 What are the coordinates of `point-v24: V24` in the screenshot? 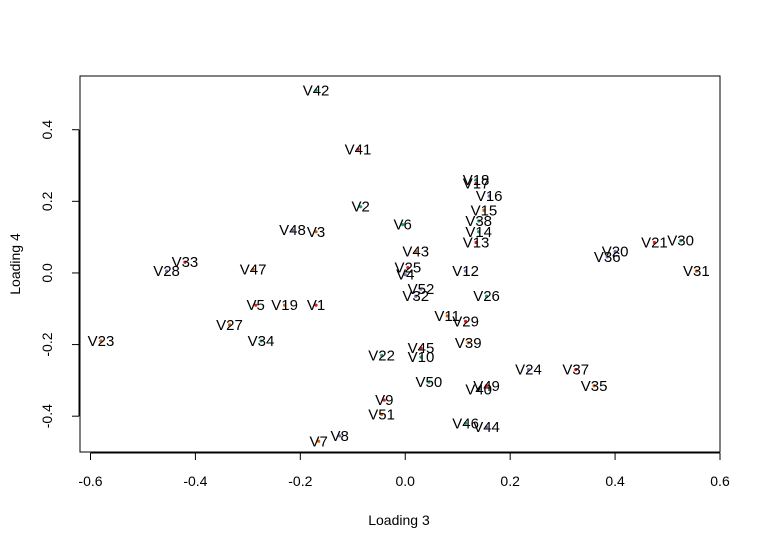 It's located at (528, 370).